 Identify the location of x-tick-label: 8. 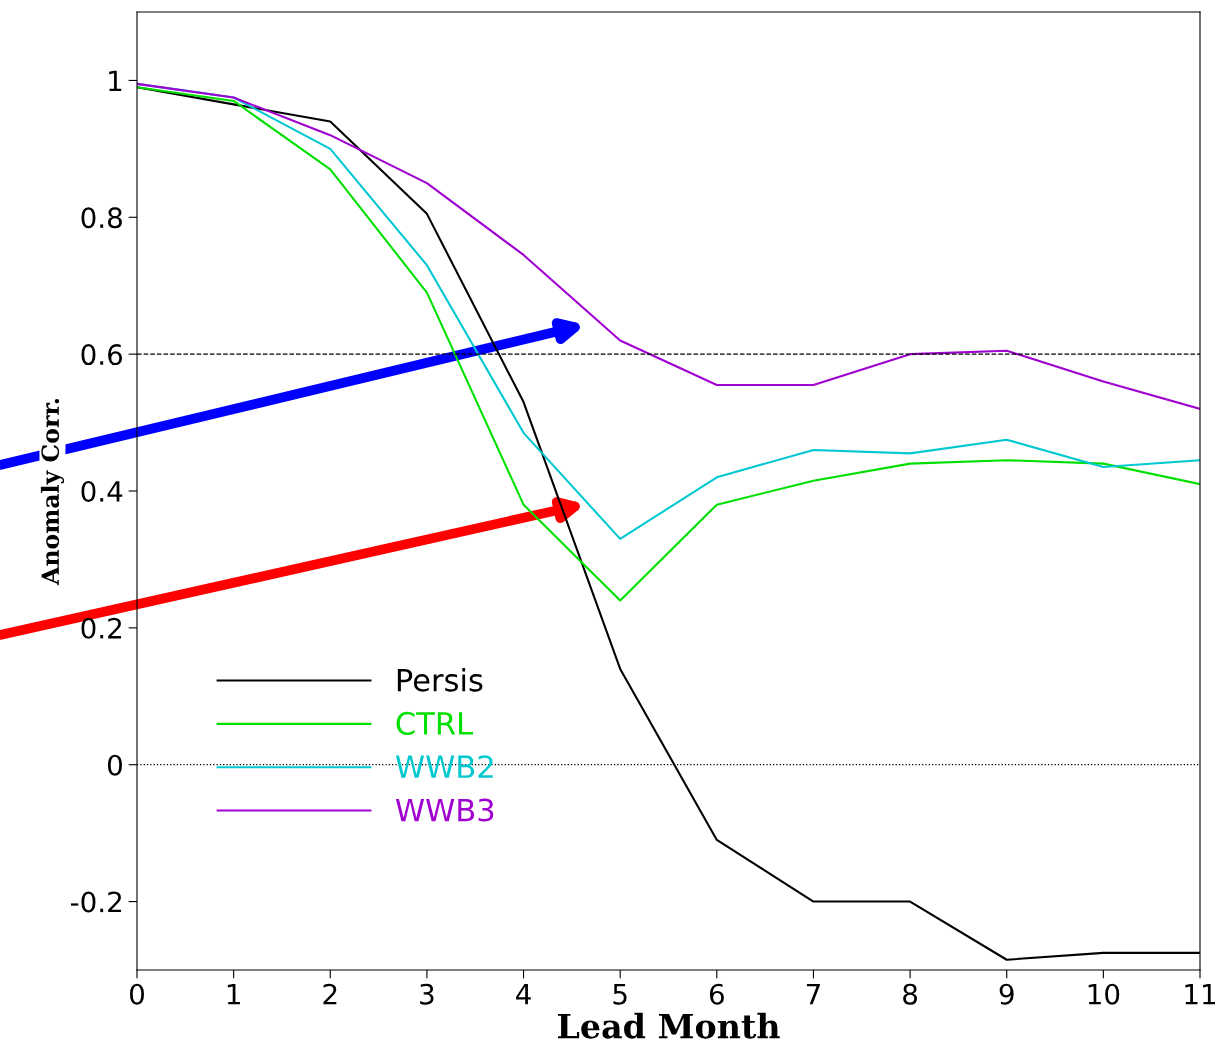
(910, 994).